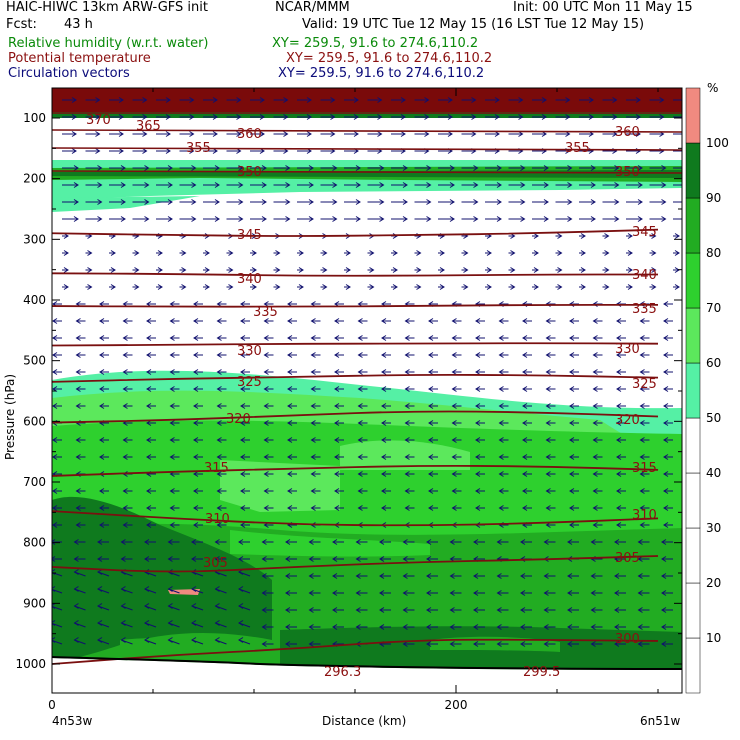  What do you see at coordinates (184, 592) in the screenshot?
I see `rh-max-patch` at bounding box center [184, 592].